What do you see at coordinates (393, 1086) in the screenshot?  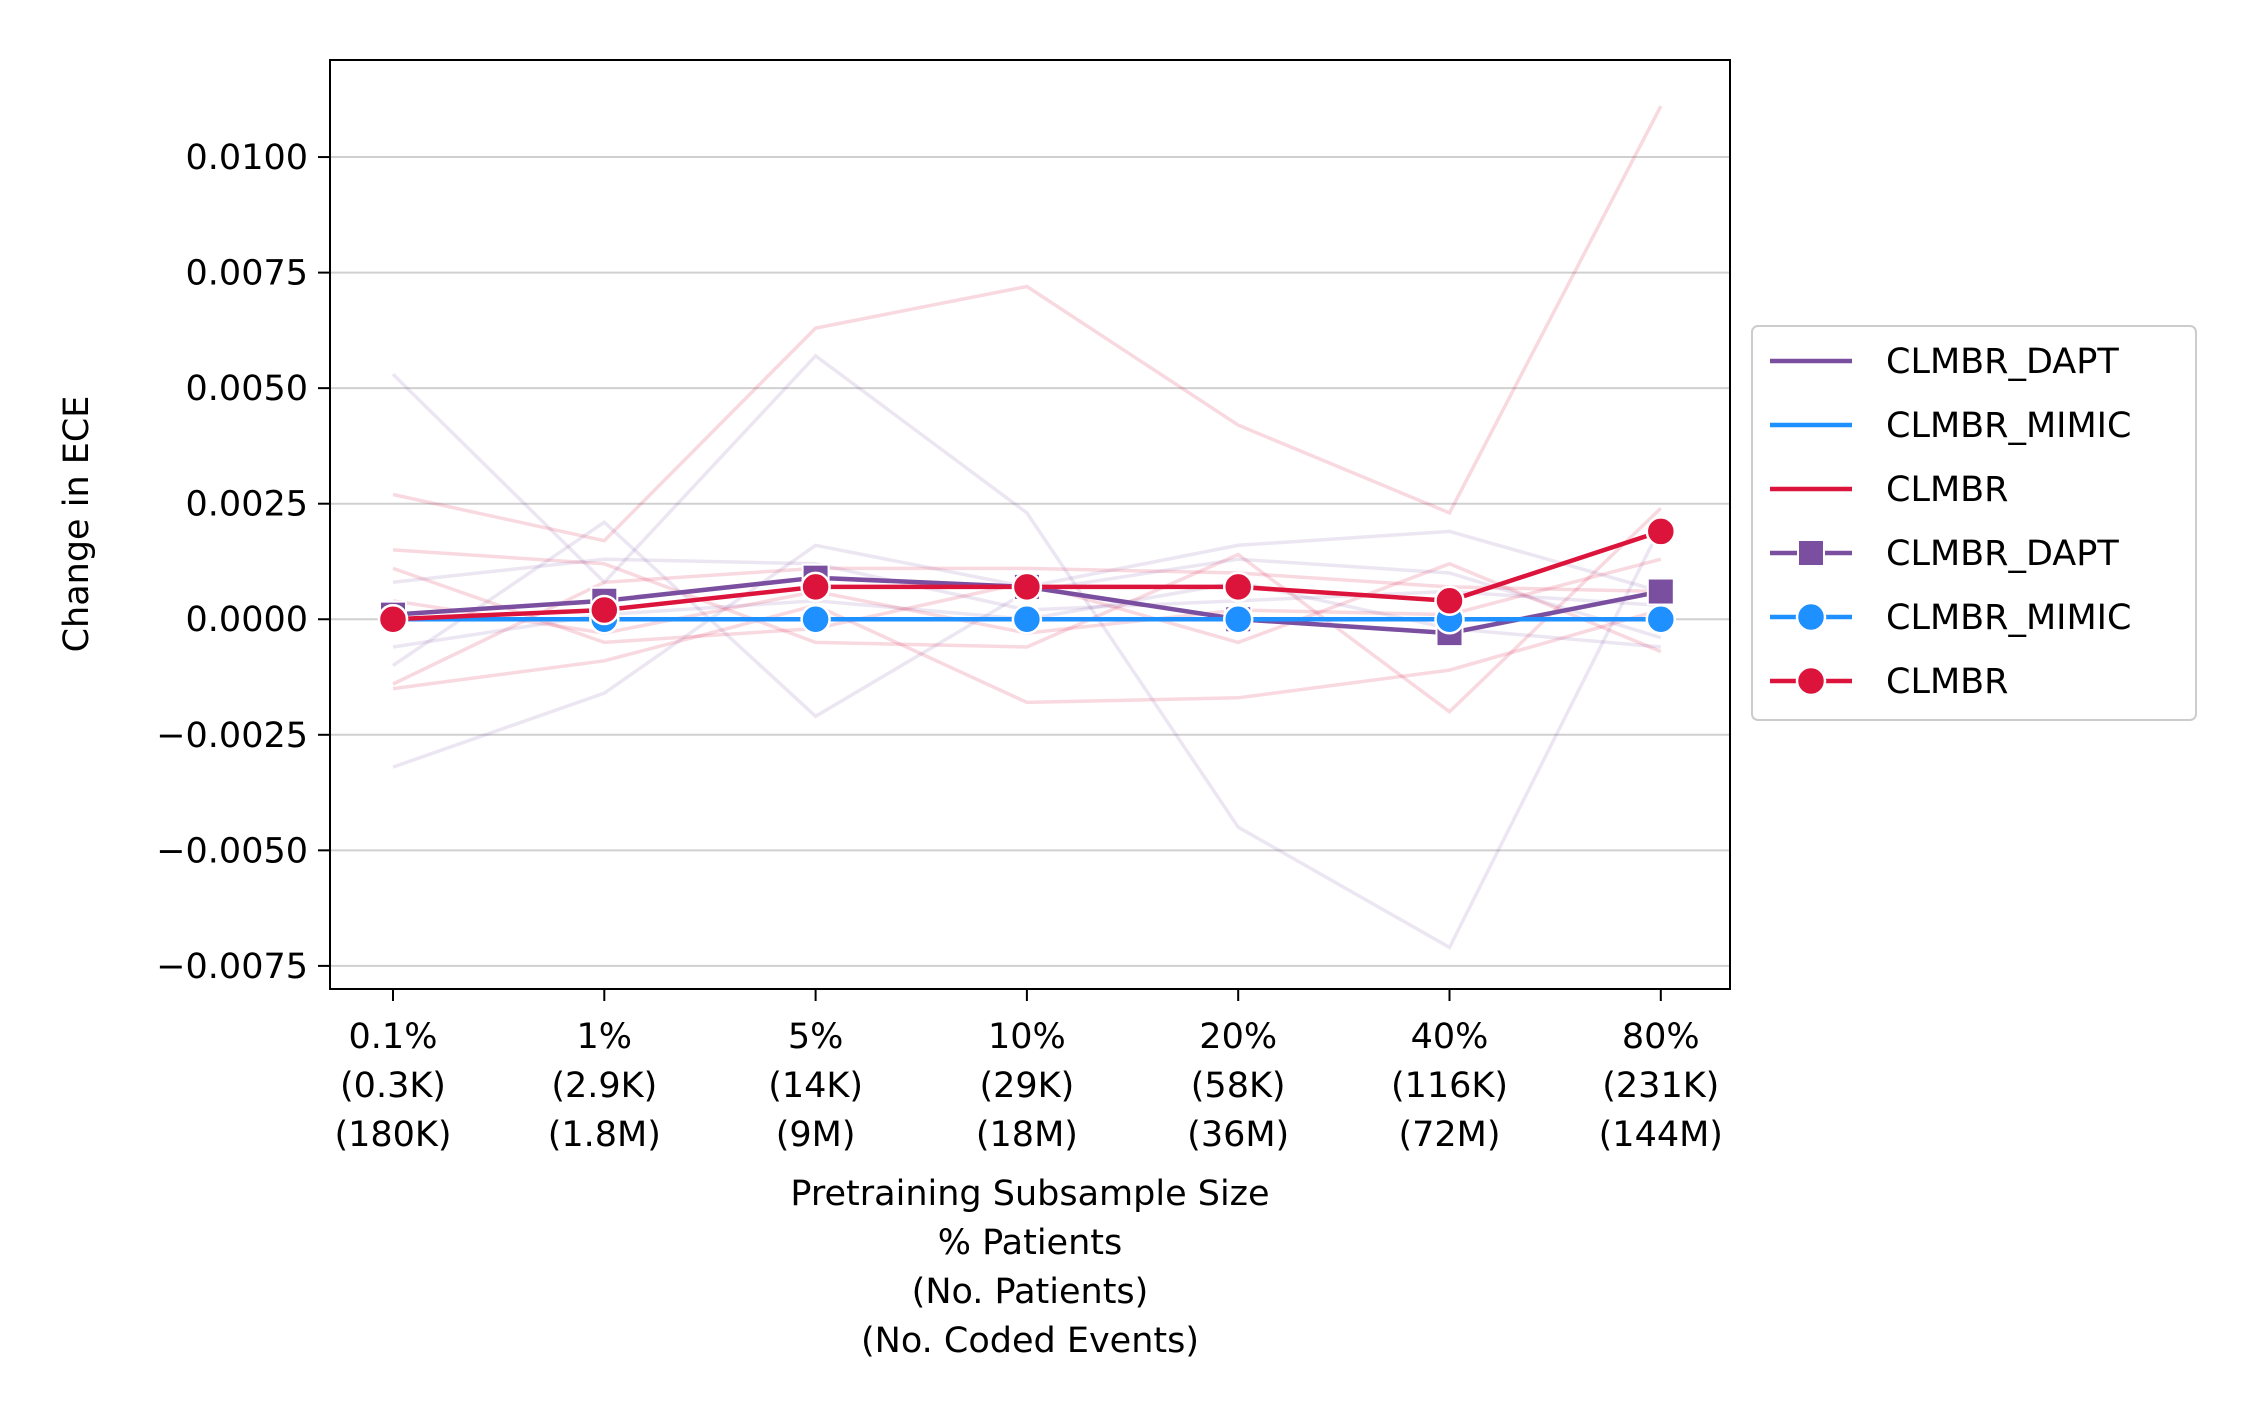 I see `x-tick-label: (0.3K)` at bounding box center [393, 1086].